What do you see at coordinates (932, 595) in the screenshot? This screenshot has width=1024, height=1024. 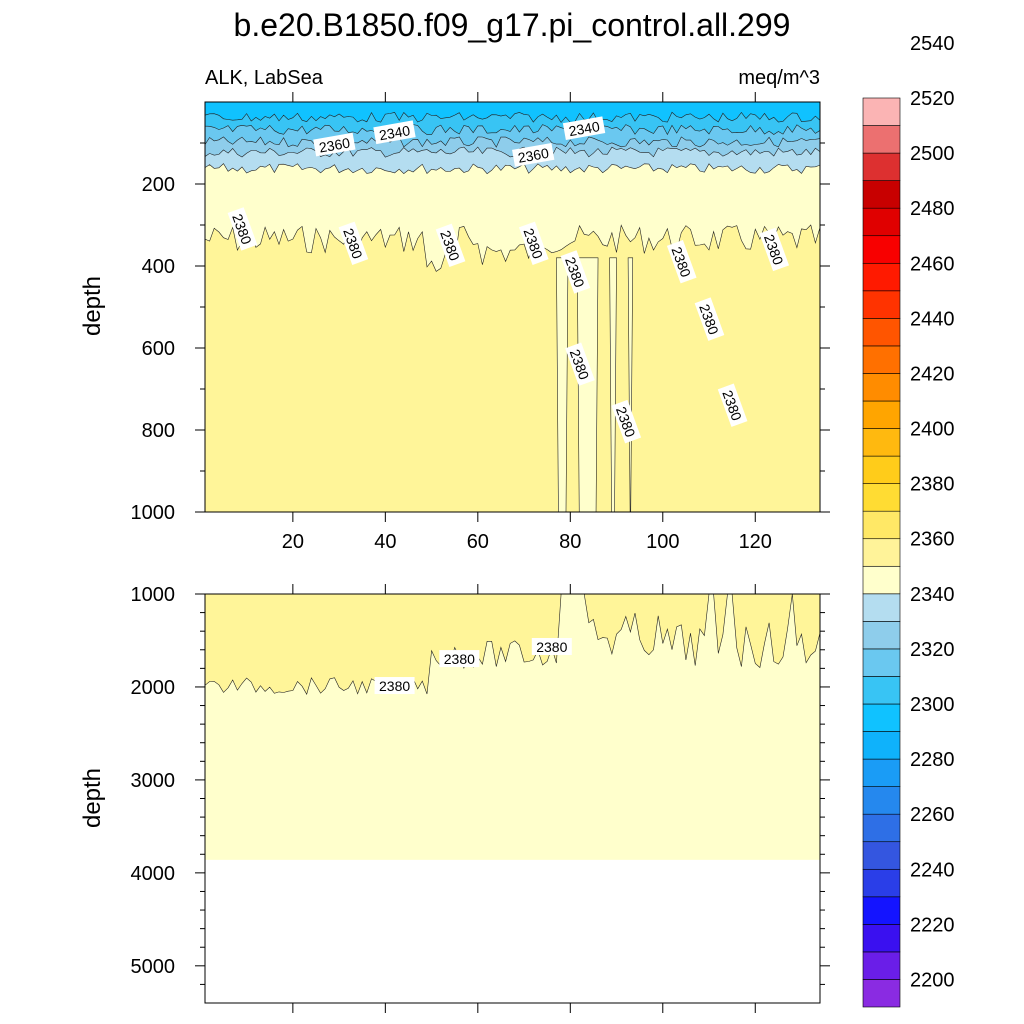 I see `colorbar-tick-label: 2340` at bounding box center [932, 595].